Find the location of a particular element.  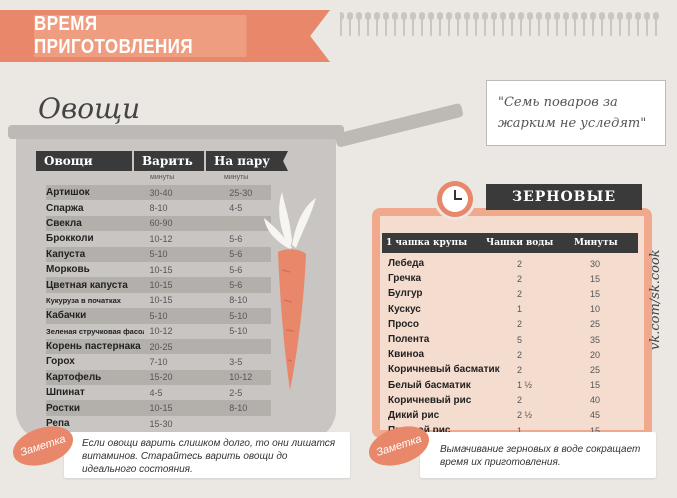

grain-name: Кускус is located at coordinates (404, 309).